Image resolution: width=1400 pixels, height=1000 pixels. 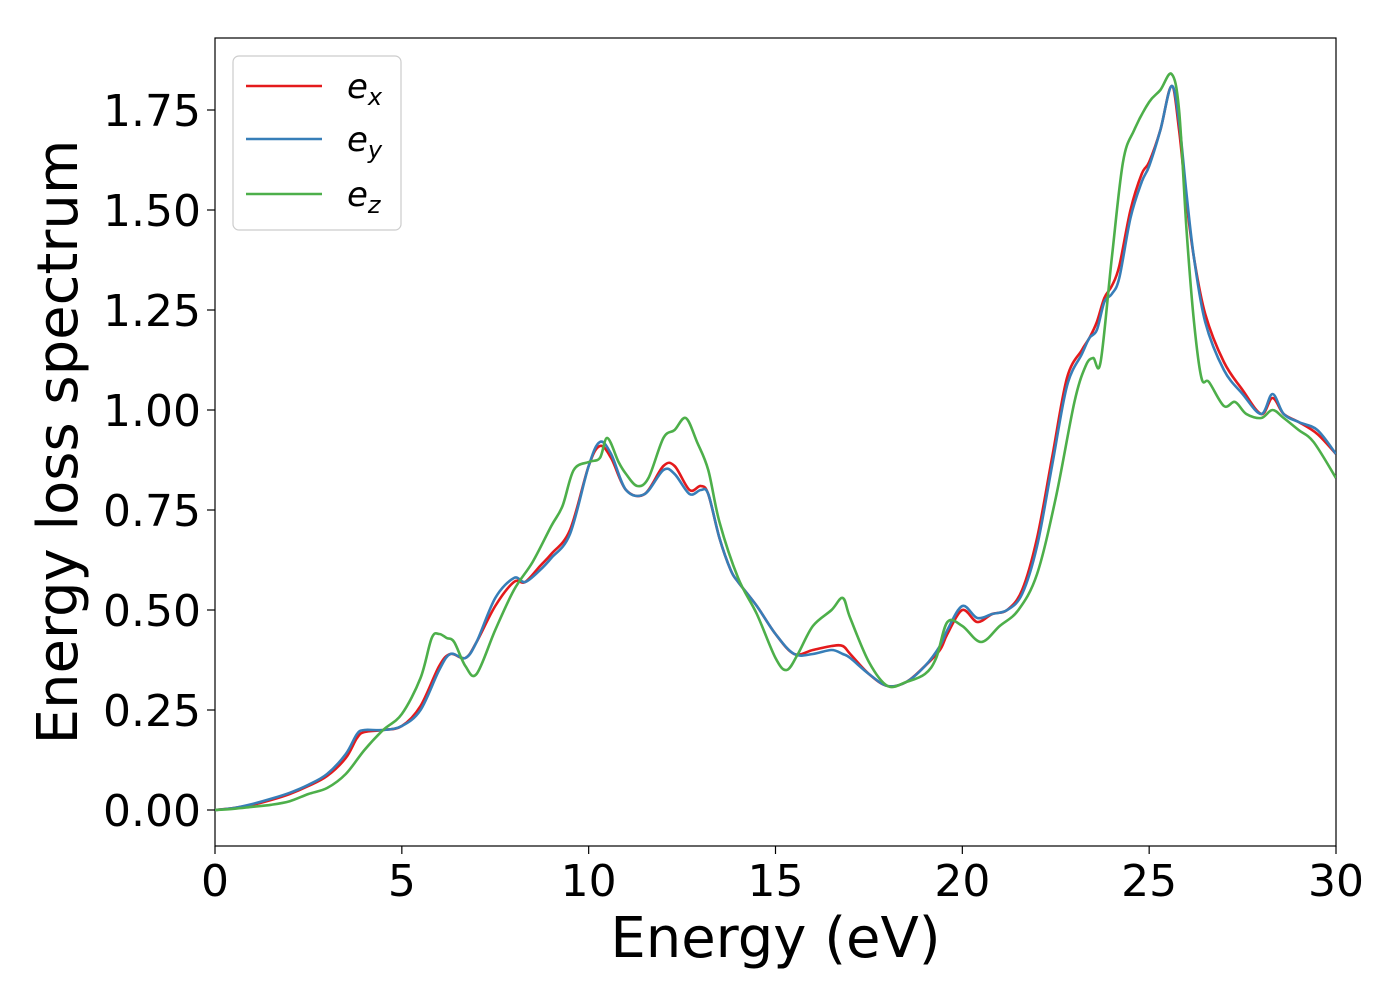 I want to click on x-tick-label: 25, so click(x=1149, y=881).